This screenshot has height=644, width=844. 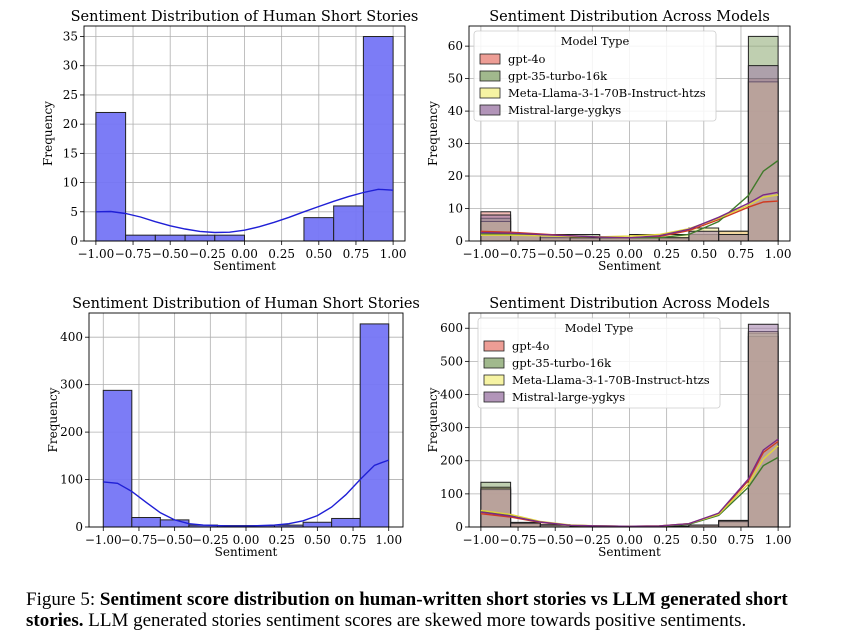 I want to click on legend-label: Mistral-large-ygkys, so click(x=564, y=110).